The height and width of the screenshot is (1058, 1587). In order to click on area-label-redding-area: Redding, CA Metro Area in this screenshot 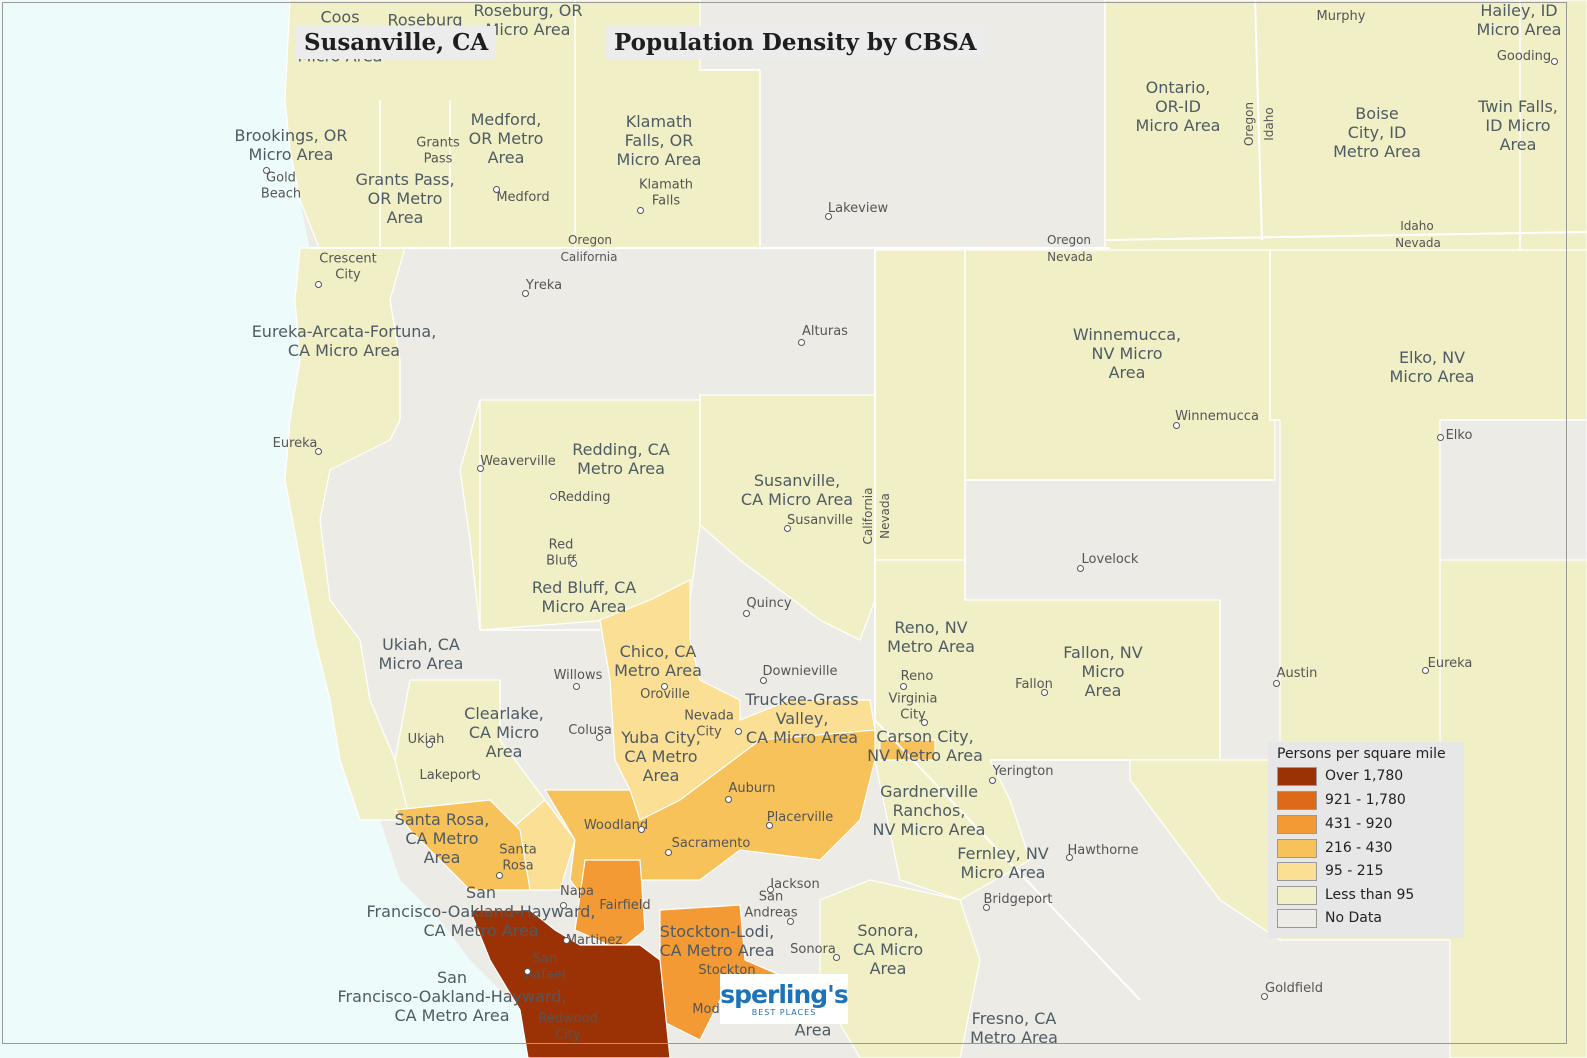, I will do `click(621, 458)`.